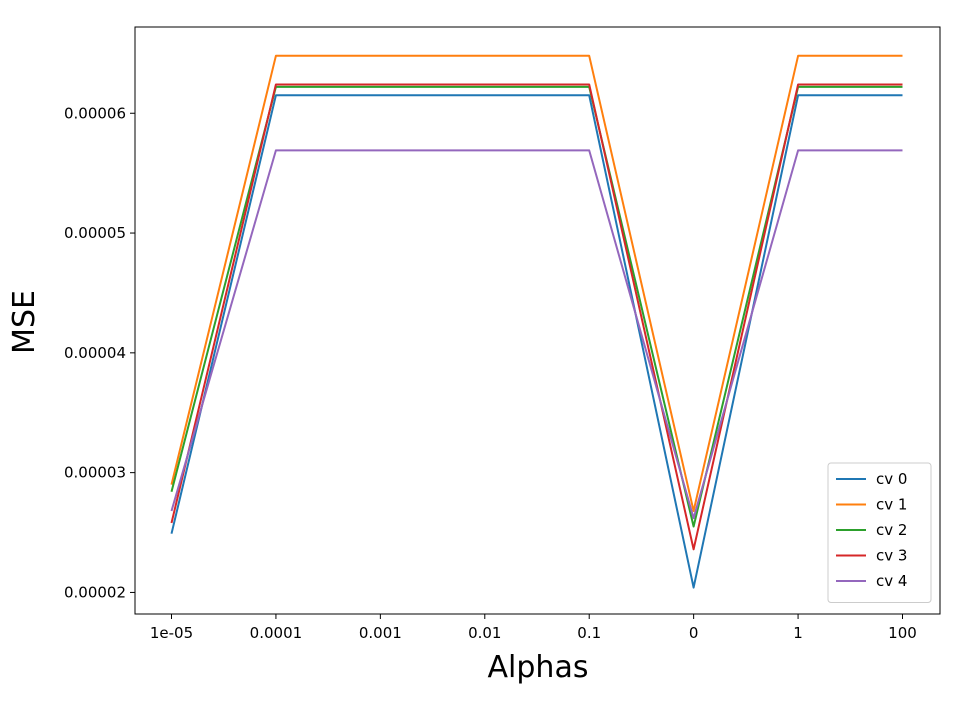 This screenshot has height=704, width=970. I want to click on y-tick-label: 0.00004, so click(95, 353).